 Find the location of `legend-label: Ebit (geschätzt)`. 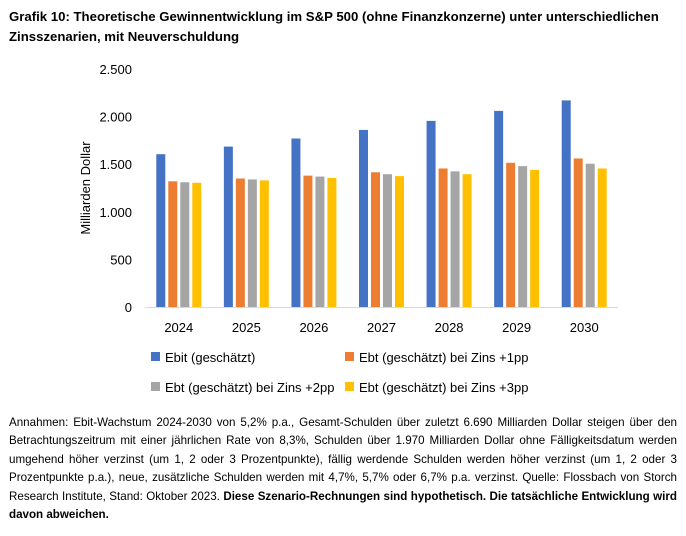

legend-label: Ebit (geschätzt) is located at coordinates (210, 357).